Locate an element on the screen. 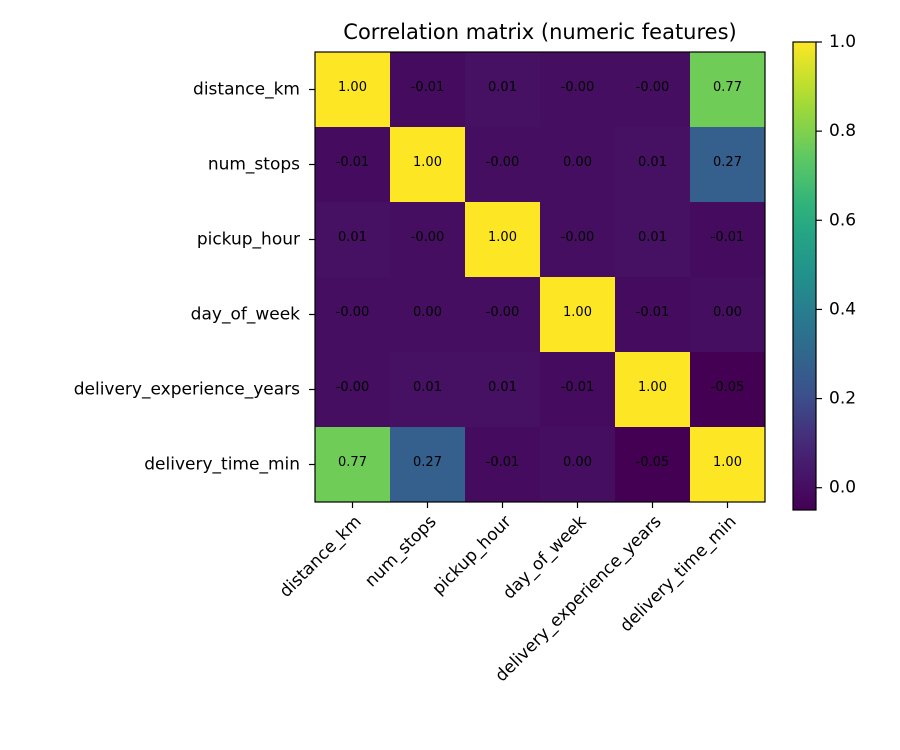 Image resolution: width=900 pixels, height=750 pixels. y-tick-label: distance_km is located at coordinates (246, 90).